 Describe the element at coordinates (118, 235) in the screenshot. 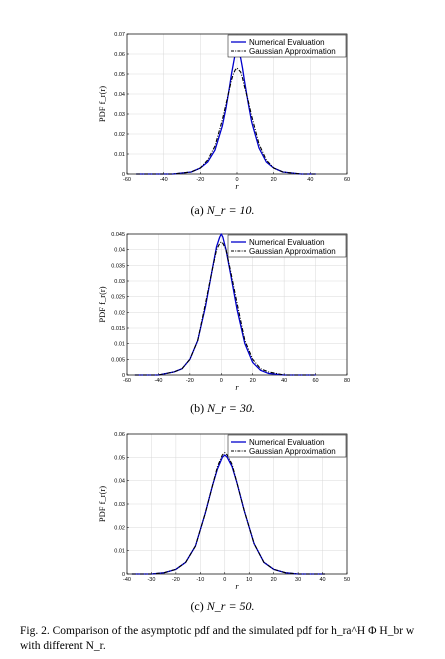

I see `y-tick-label: 0.045` at that location.